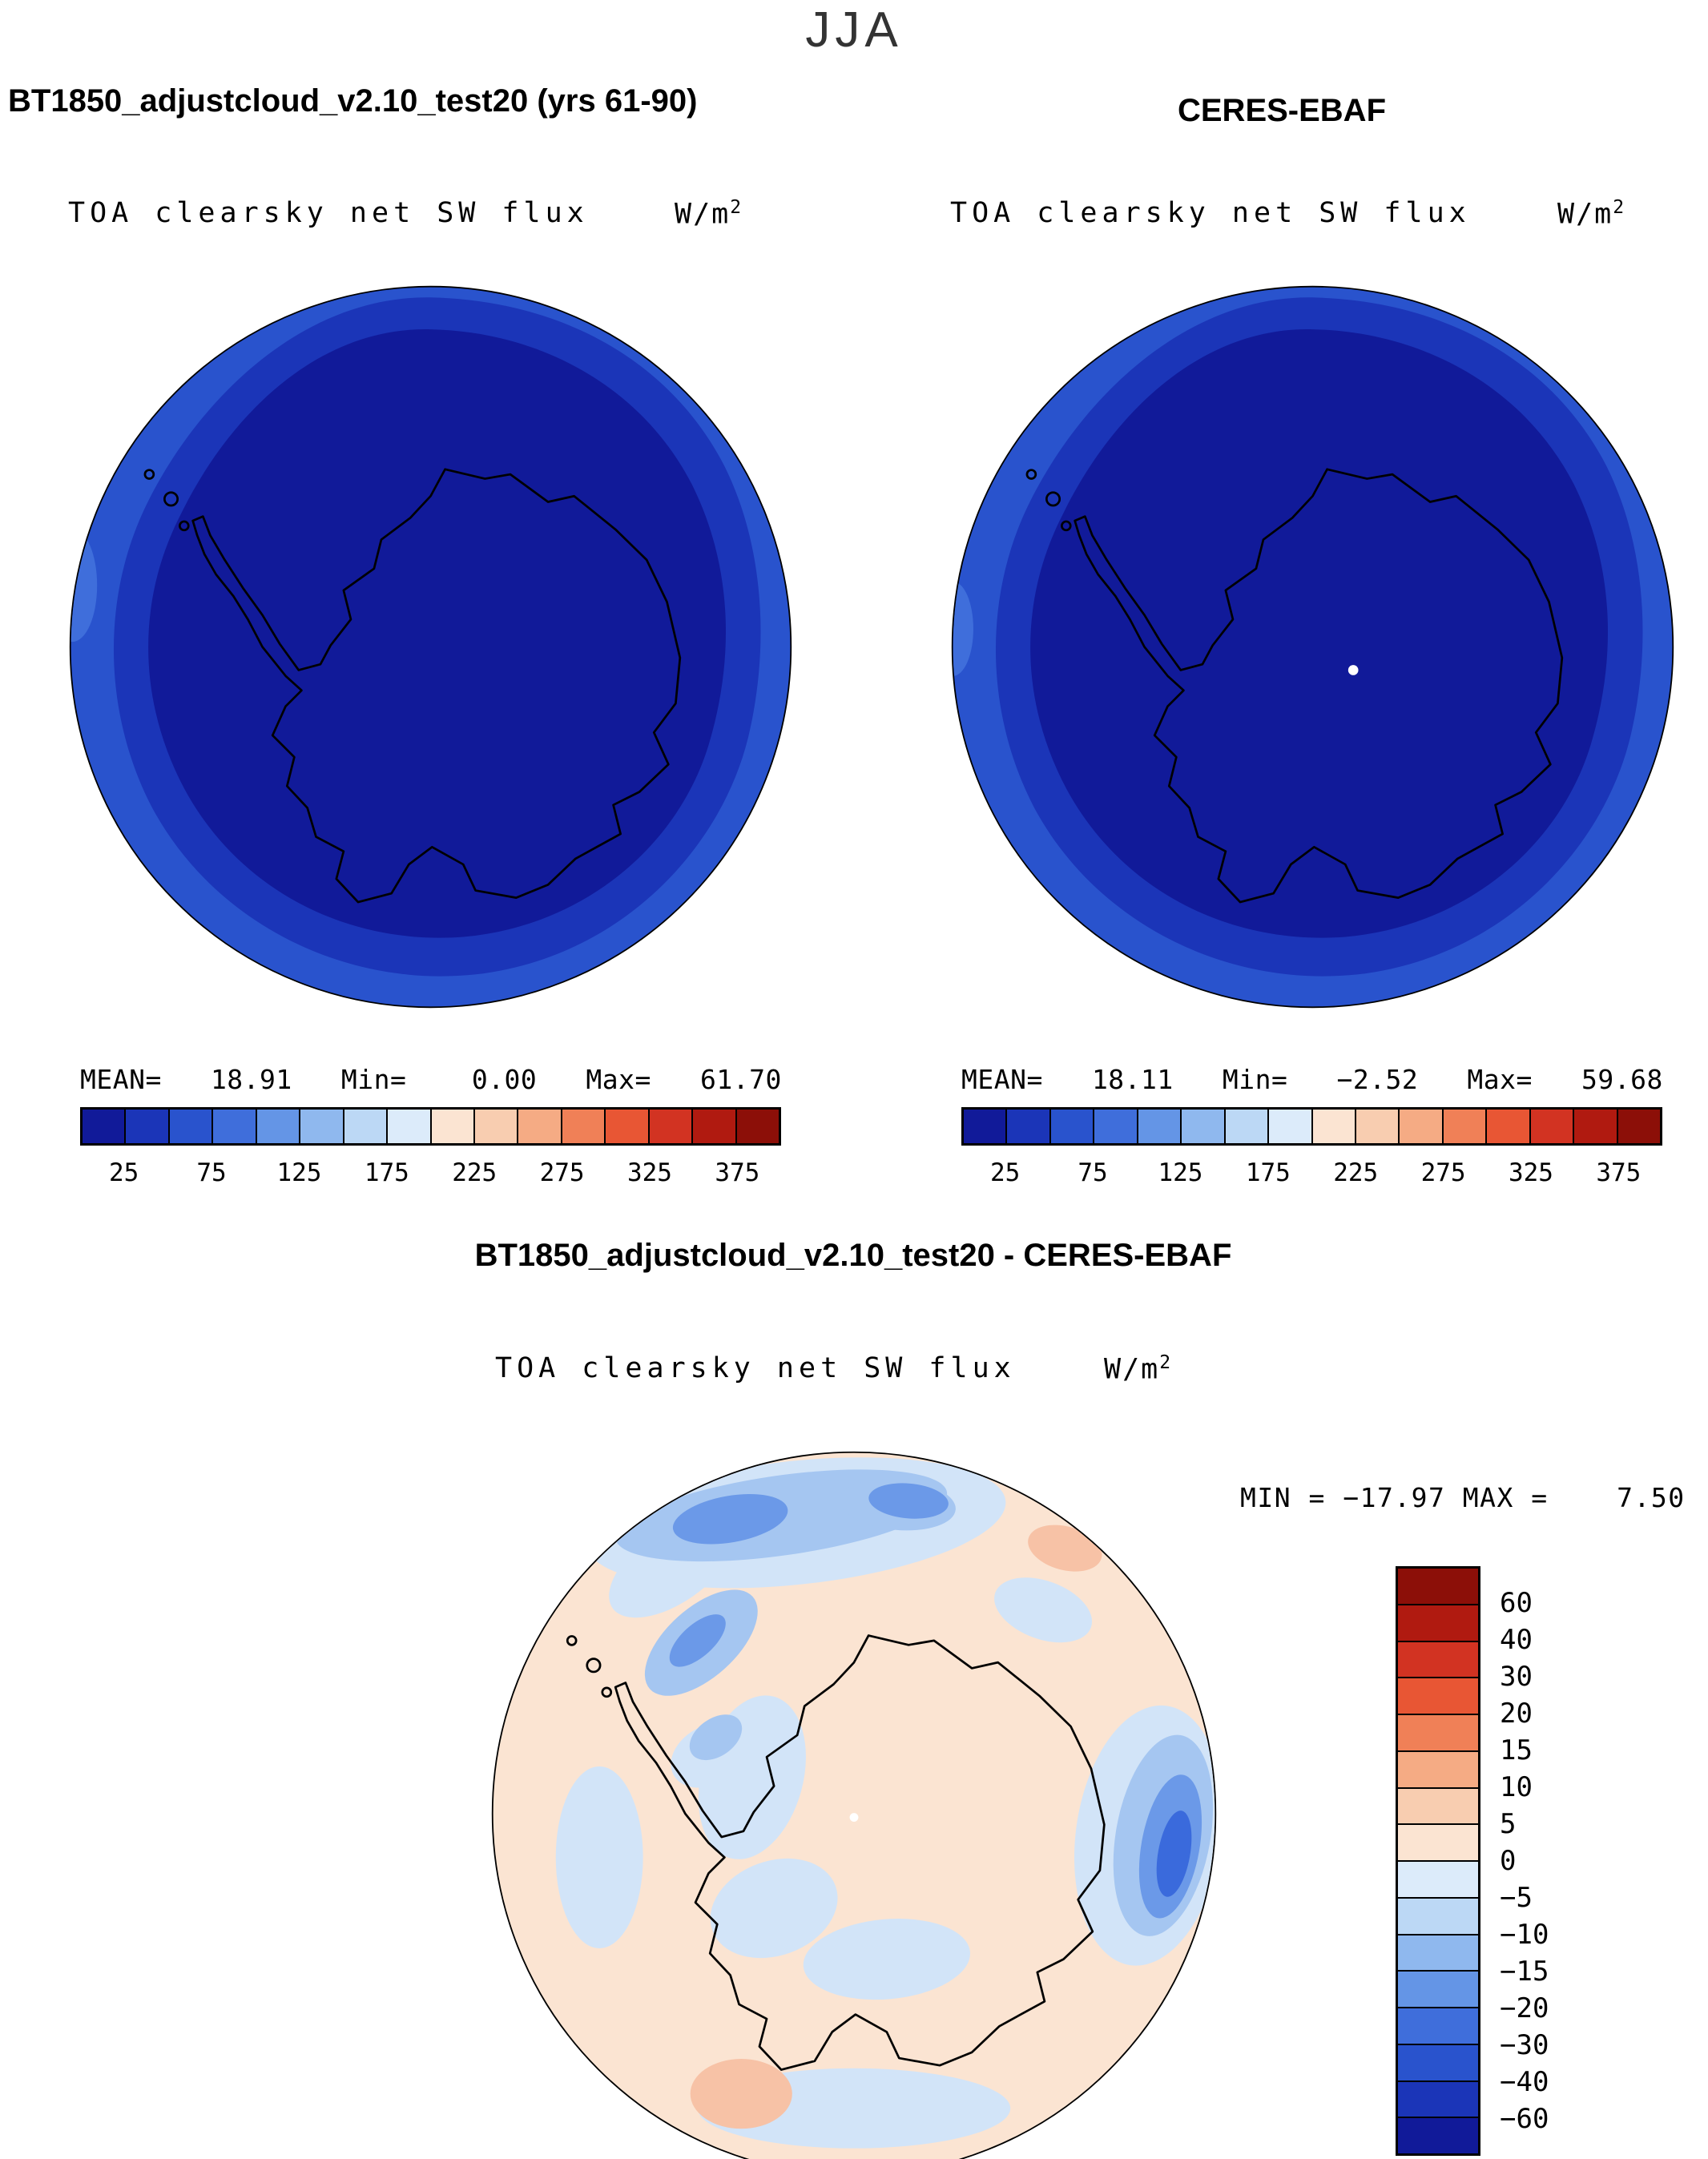 This screenshot has width=1708, height=2159. Describe the element at coordinates (1516, 1714) in the screenshot. I see `colorbar-tick-label: 20` at that location.